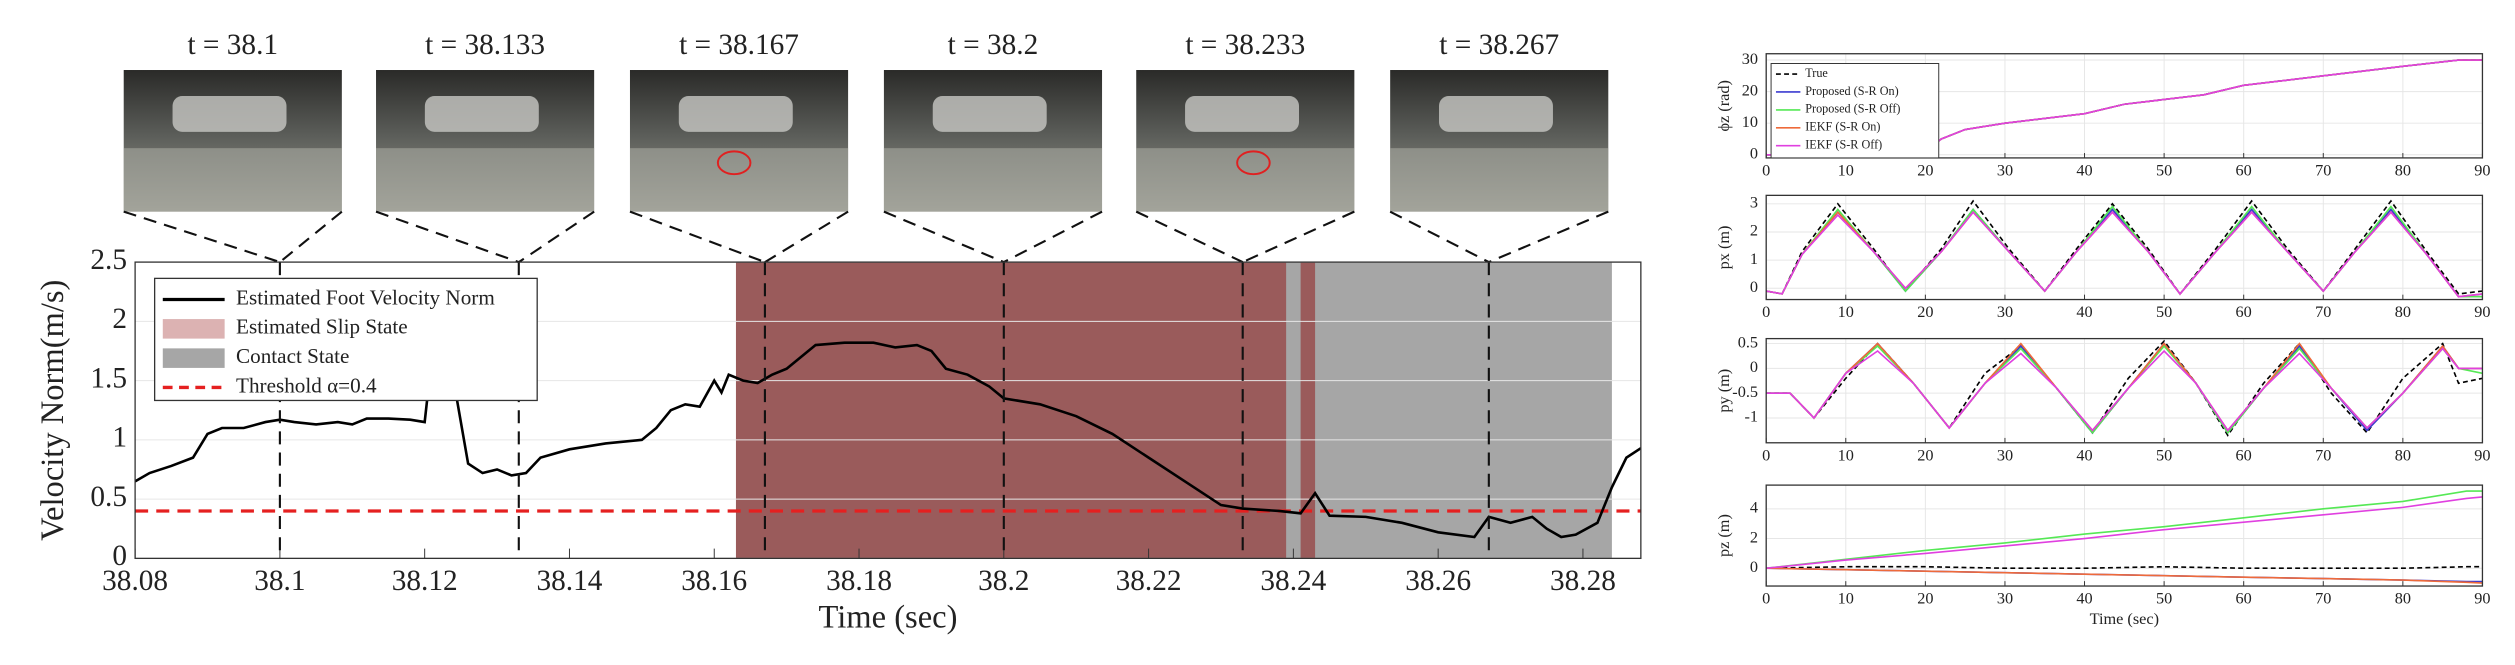  Describe the element at coordinates (232, 45) in the screenshot. I see `frame-time: t = 38.1` at that location.